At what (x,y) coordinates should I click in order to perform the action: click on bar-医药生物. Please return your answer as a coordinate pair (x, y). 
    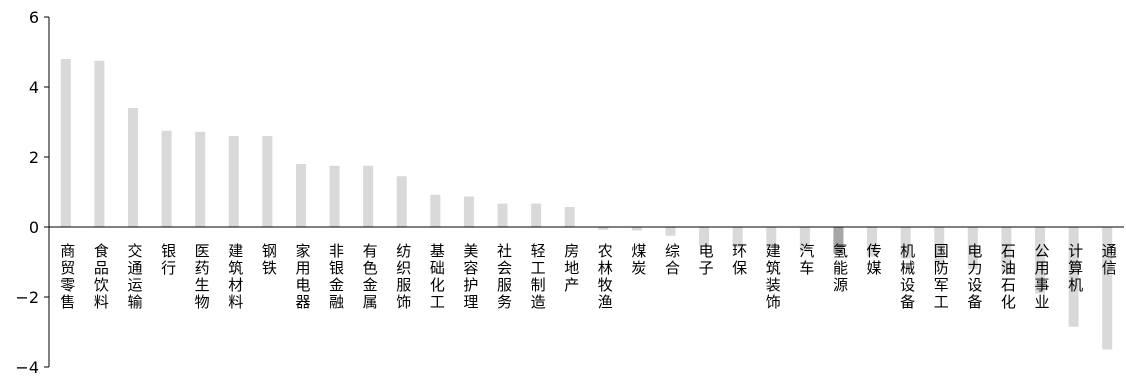
    Looking at the image, I should click on (200, 179).